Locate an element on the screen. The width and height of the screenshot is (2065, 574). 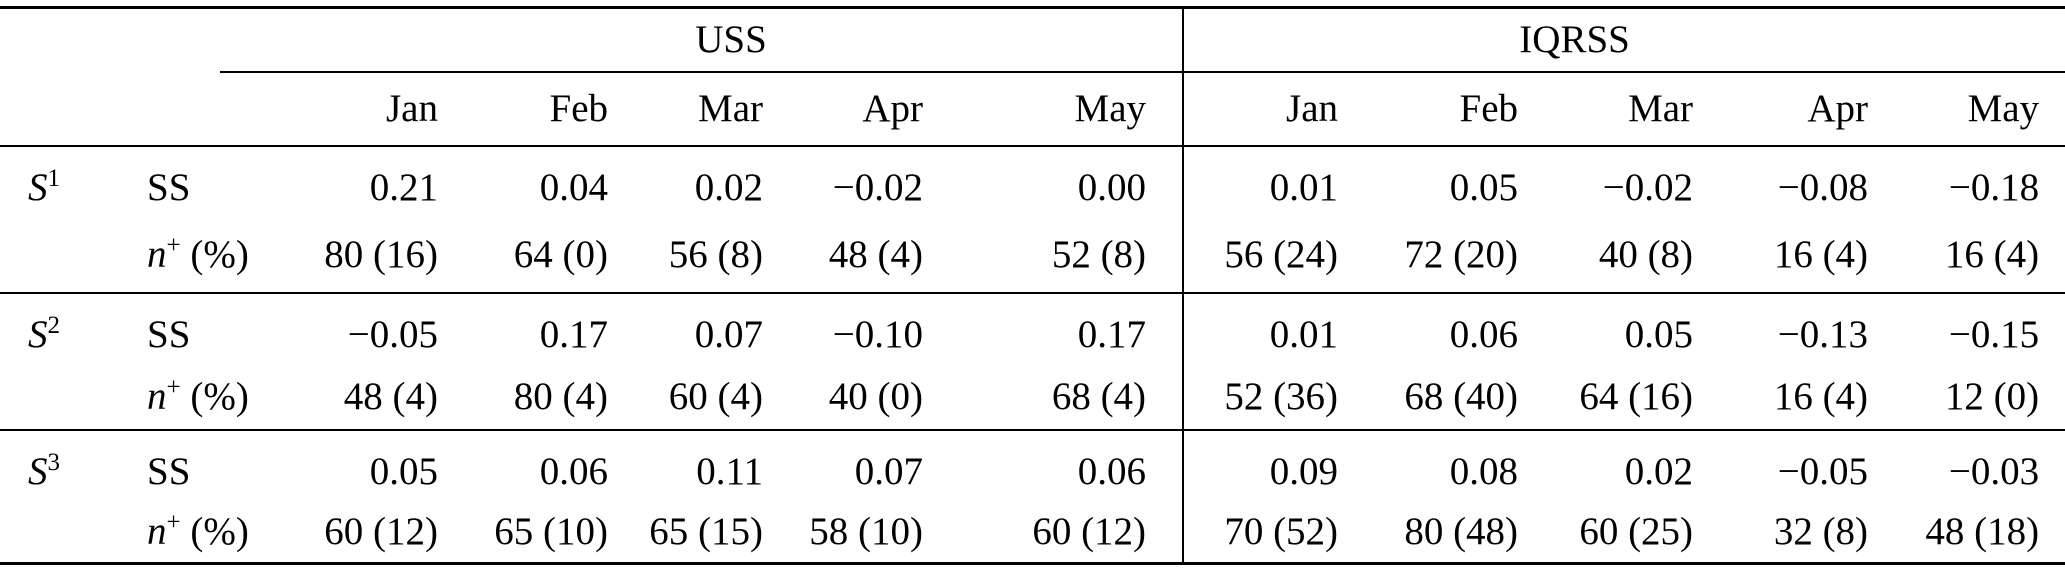
value-cell: 40 (8) is located at coordinates (1618, 255).